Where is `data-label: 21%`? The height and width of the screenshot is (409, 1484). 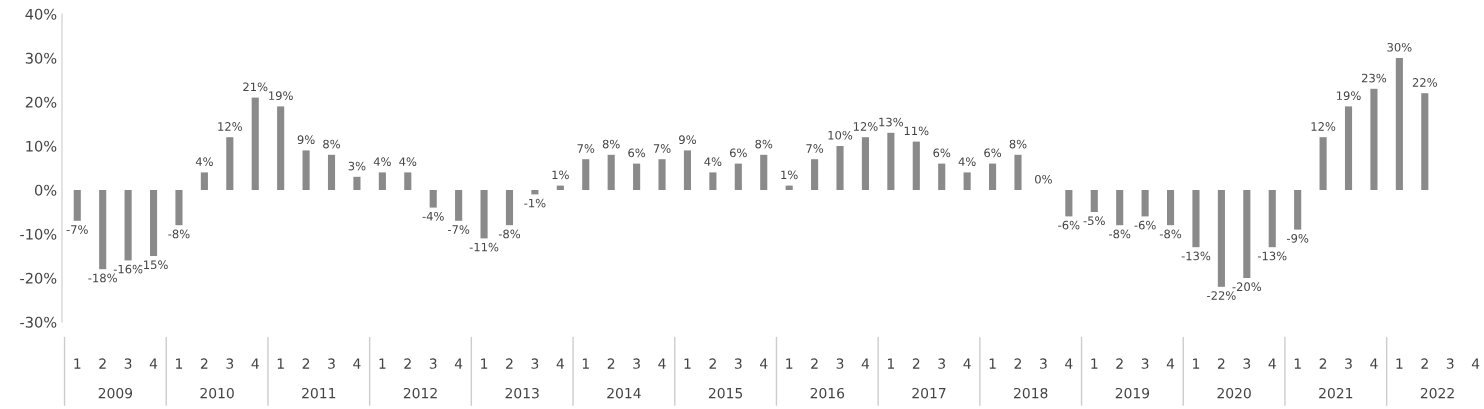 data-label: 21% is located at coordinates (255, 87).